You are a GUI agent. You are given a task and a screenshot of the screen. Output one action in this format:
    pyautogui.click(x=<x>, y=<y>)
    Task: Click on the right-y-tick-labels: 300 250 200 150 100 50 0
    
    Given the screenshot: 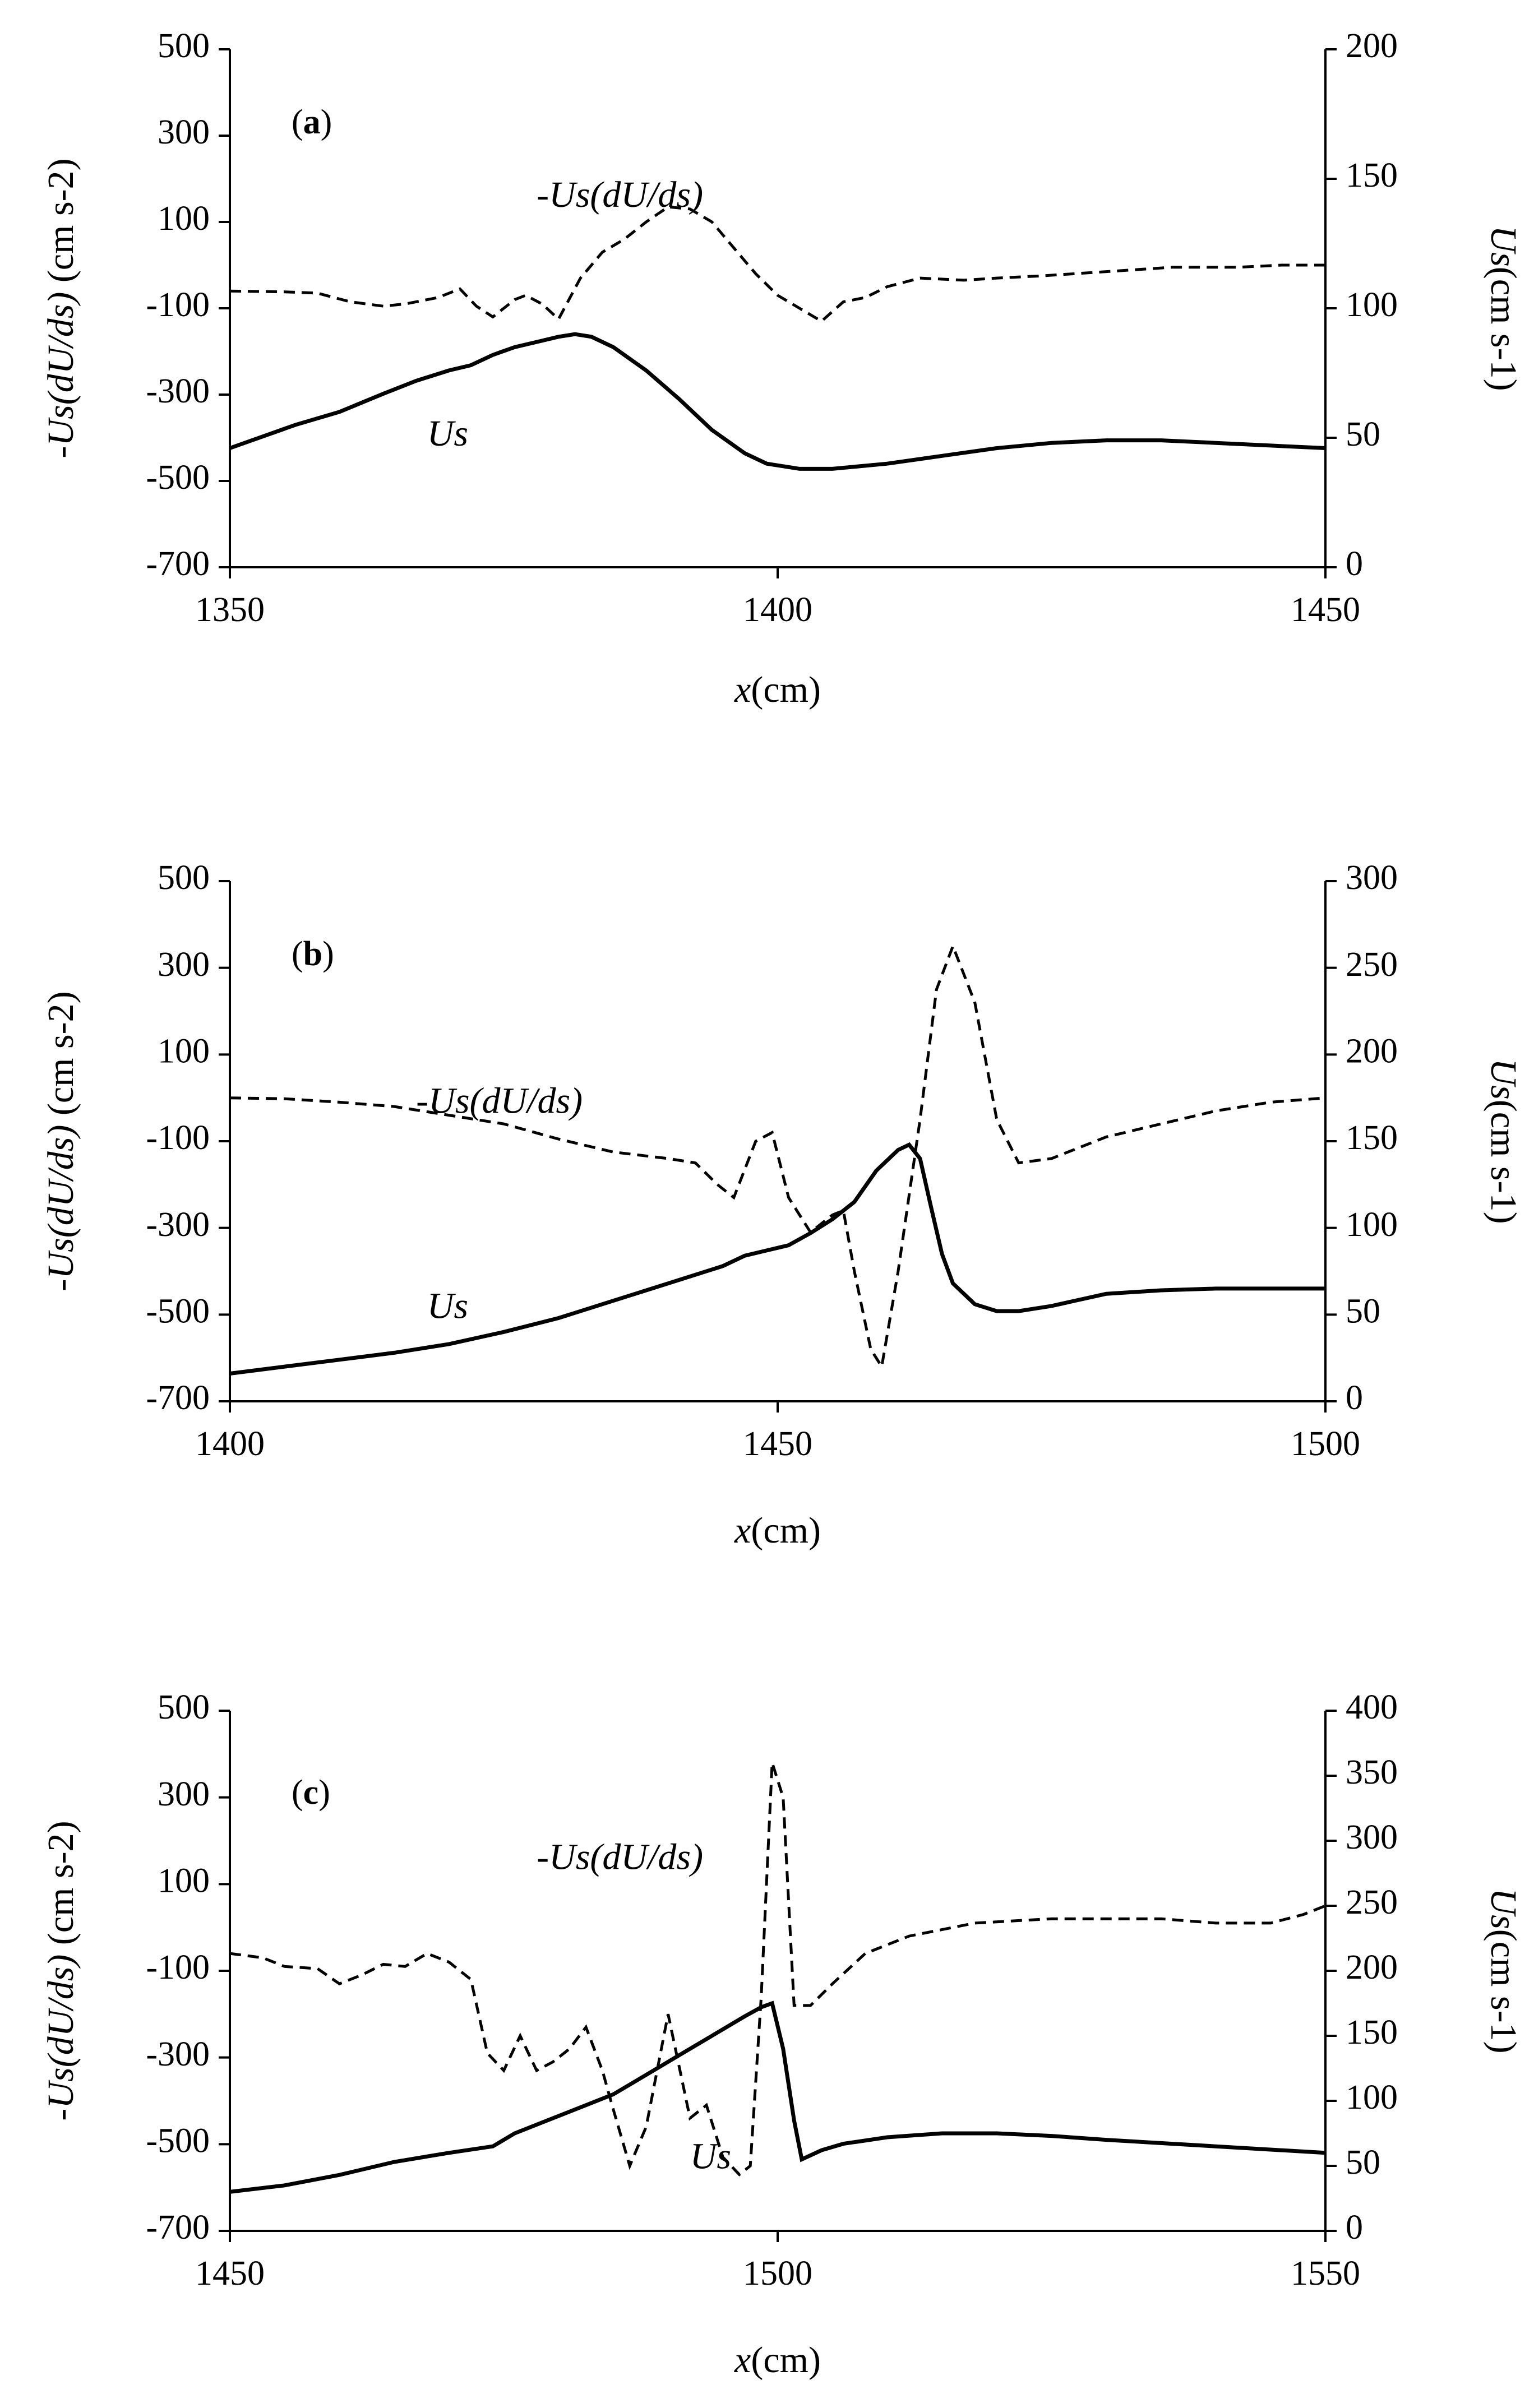 What is the action you would take?
    pyautogui.click(x=1372, y=1138)
    